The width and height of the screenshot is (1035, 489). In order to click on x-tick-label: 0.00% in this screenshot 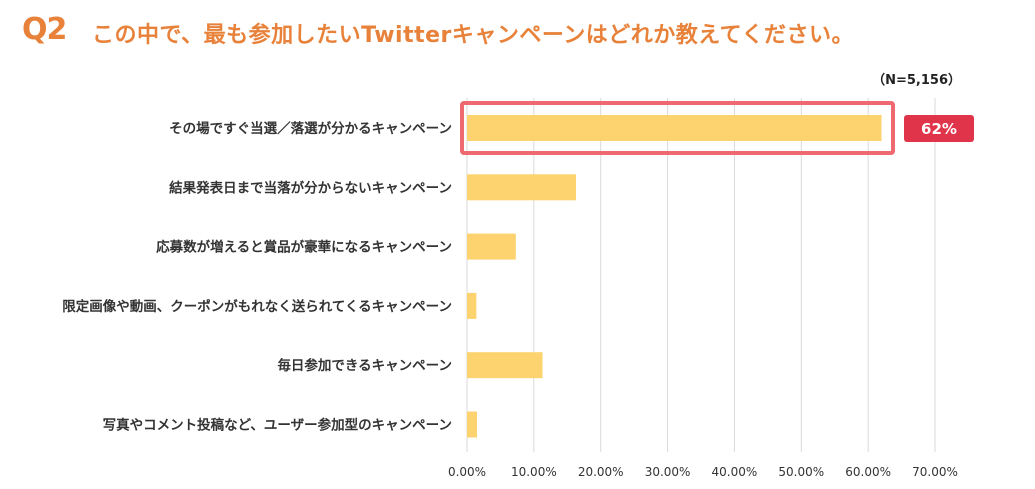, I will do `click(467, 472)`.